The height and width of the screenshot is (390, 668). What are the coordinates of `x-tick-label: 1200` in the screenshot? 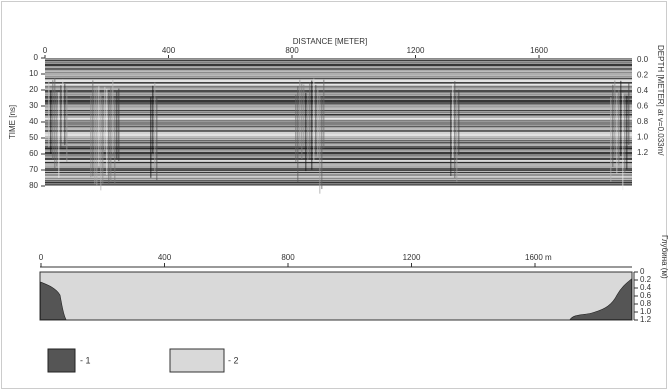 It's located at (416, 50).